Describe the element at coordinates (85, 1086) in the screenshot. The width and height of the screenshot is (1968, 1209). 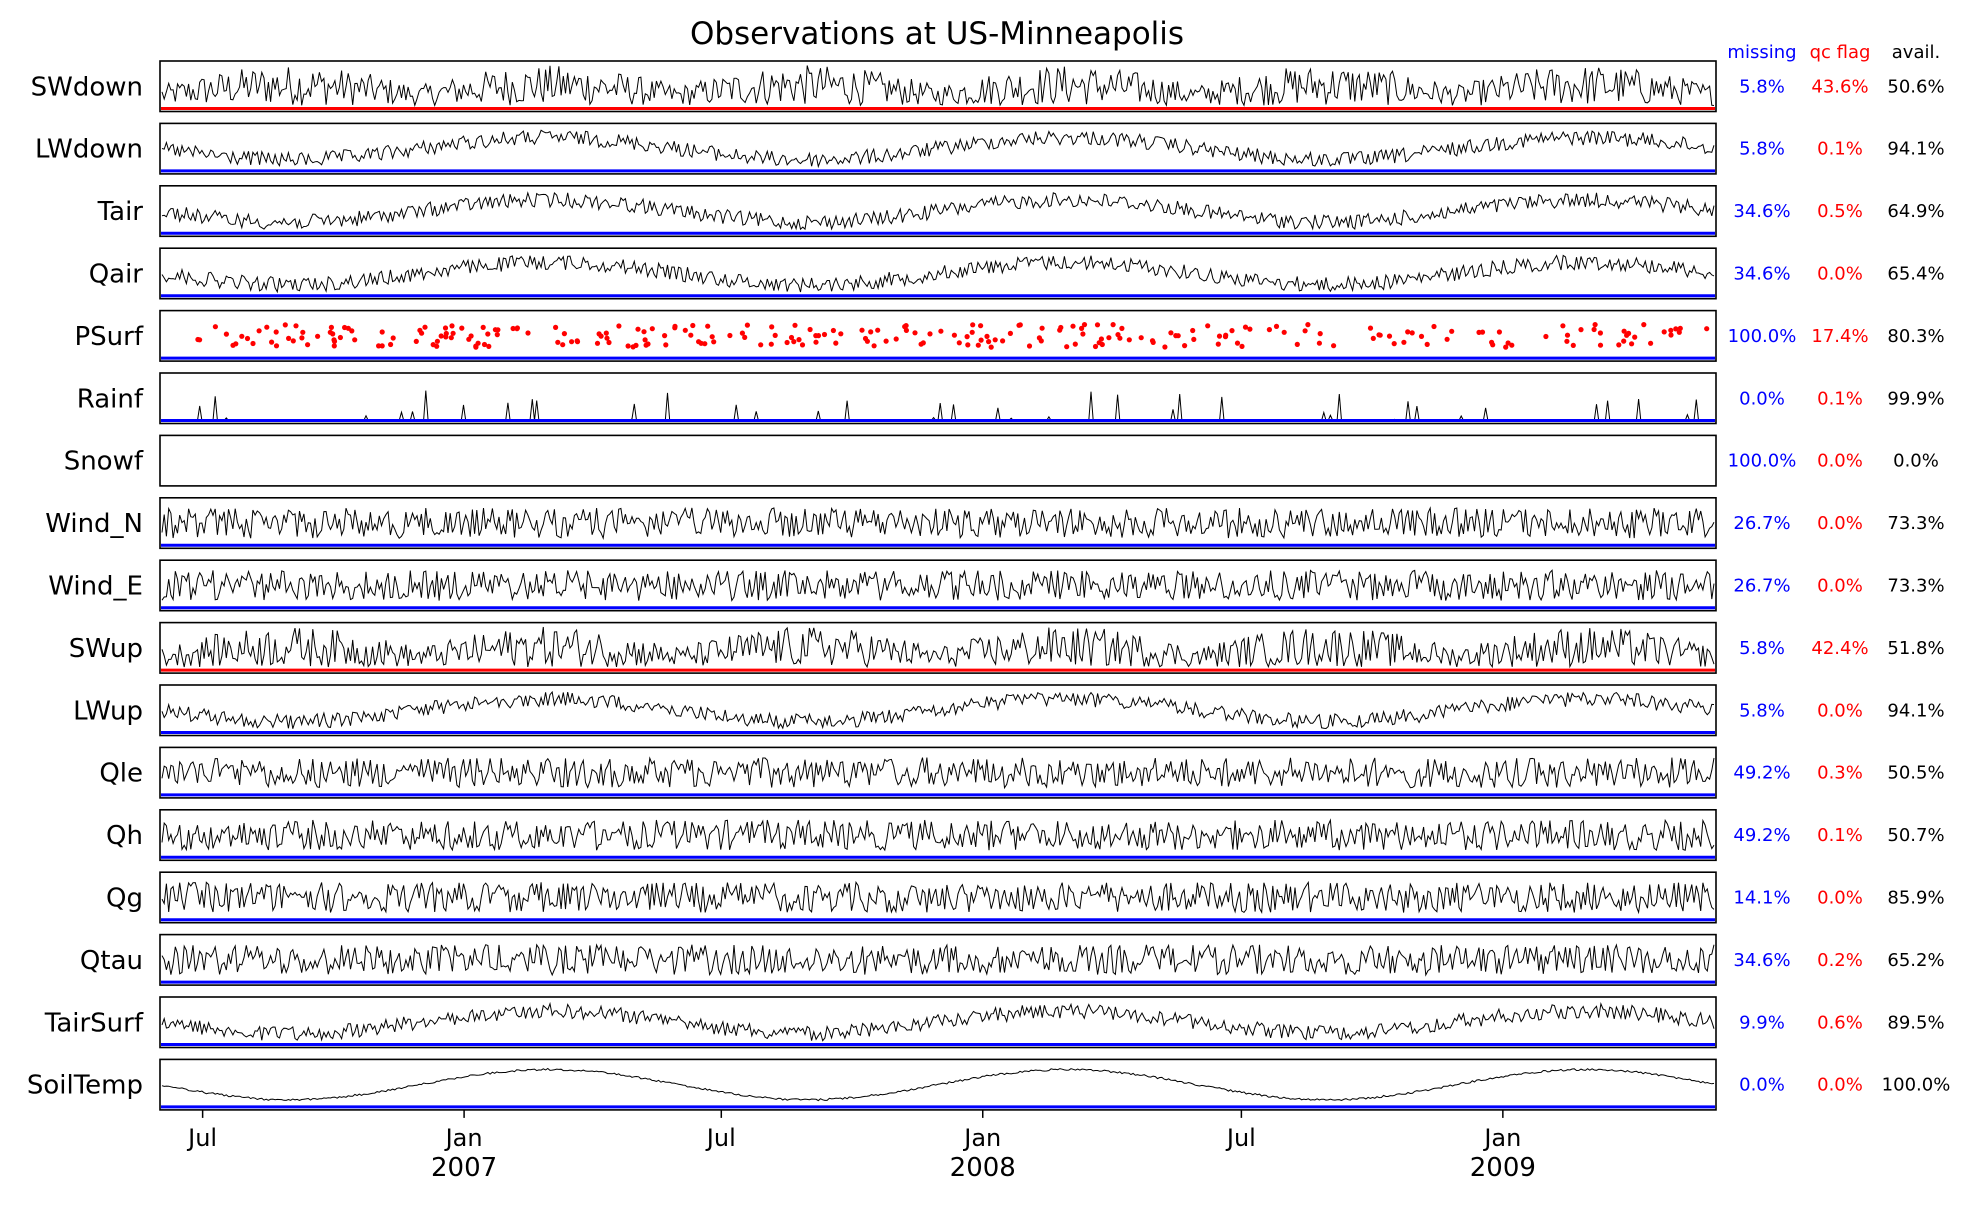
I see `panel-label: SoilTemp` at that location.